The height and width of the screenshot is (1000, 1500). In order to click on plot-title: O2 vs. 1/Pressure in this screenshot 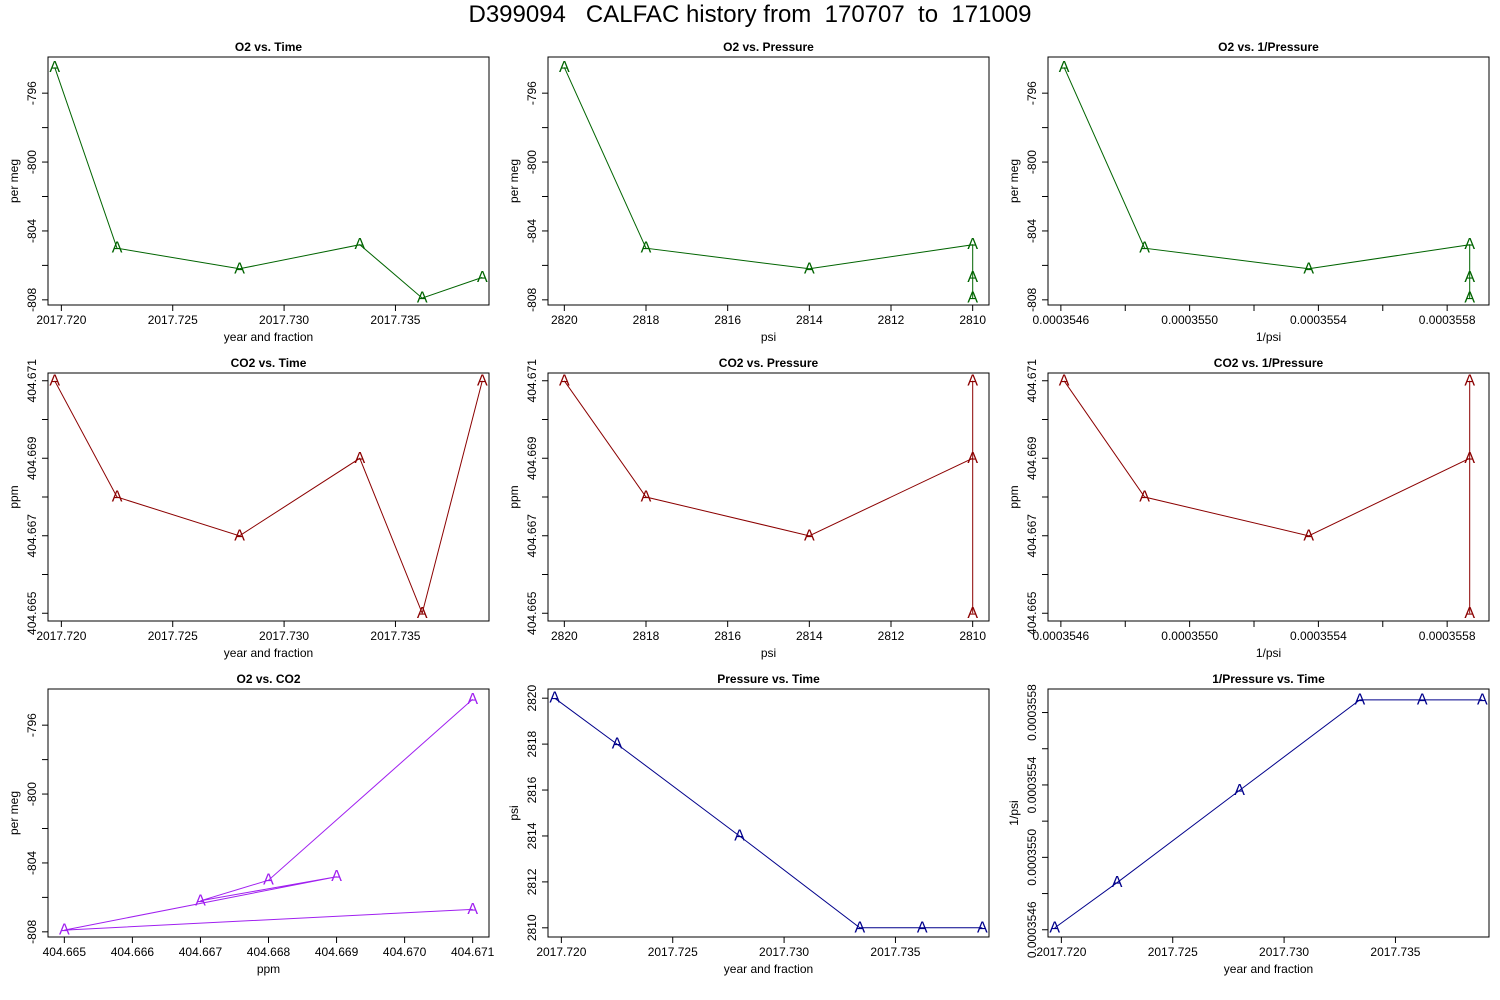, I will do `click(1268, 47)`.